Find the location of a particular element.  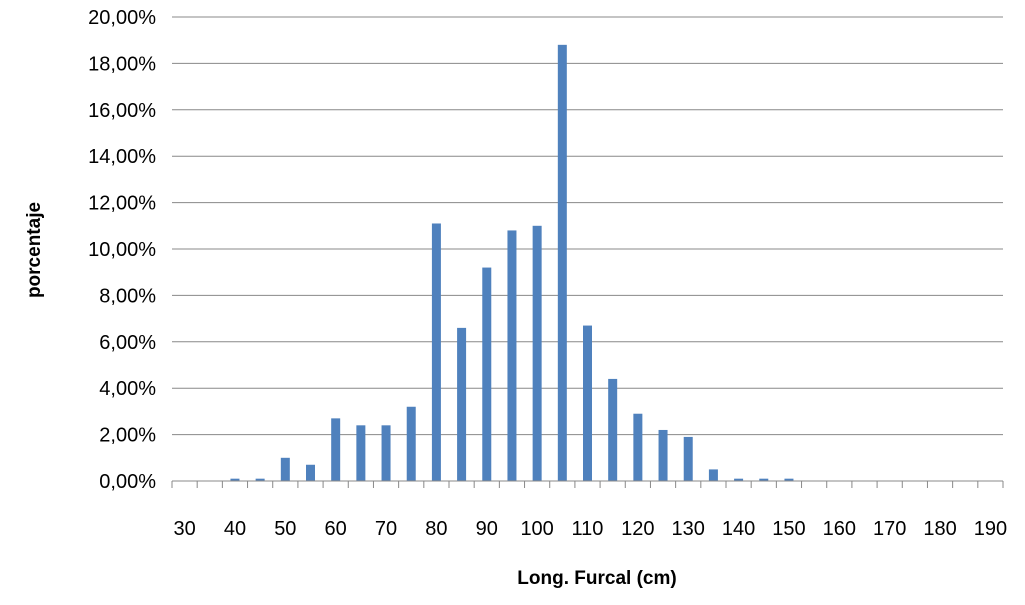

y-tick-label: 10,00% is located at coordinates (122, 250).